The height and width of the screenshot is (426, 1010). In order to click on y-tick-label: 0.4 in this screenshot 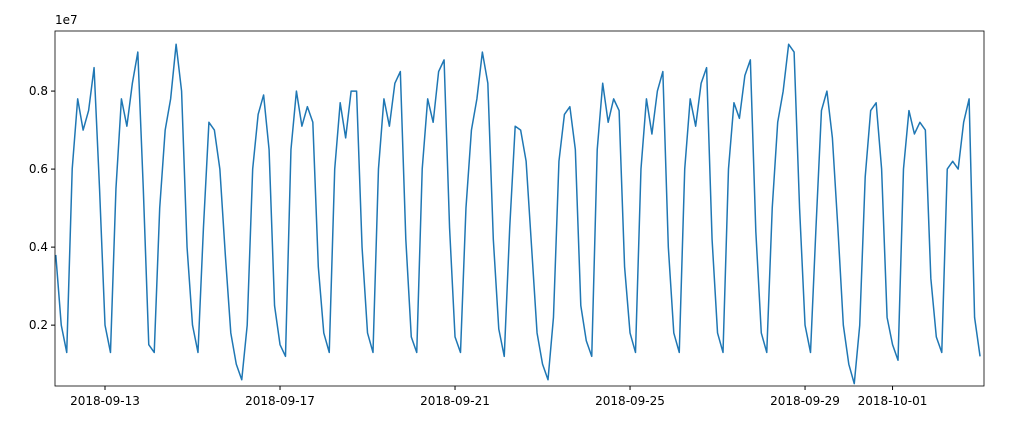, I will do `click(38, 247)`.